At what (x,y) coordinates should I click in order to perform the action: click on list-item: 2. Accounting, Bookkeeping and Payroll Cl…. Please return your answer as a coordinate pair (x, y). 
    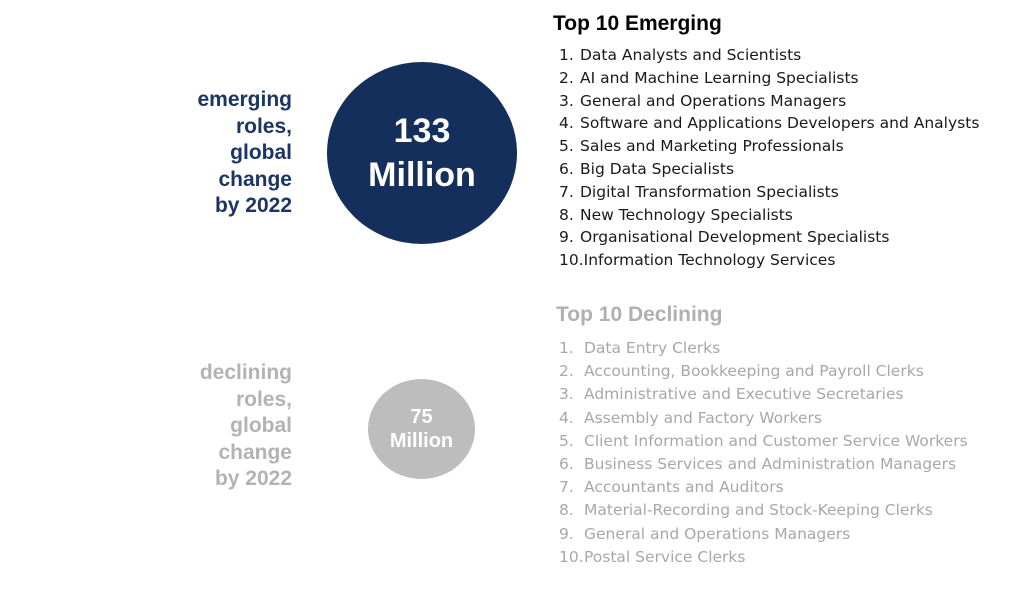
    Looking at the image, I should click on (763, 371).